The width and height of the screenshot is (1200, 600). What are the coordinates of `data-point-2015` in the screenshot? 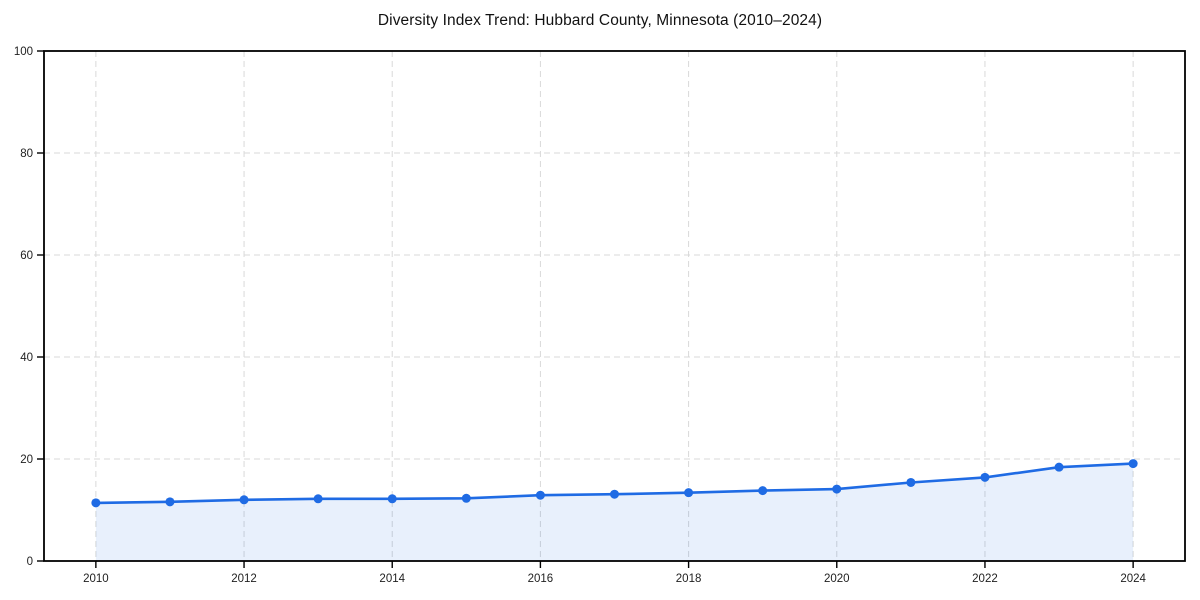 It's located at (466, 498).